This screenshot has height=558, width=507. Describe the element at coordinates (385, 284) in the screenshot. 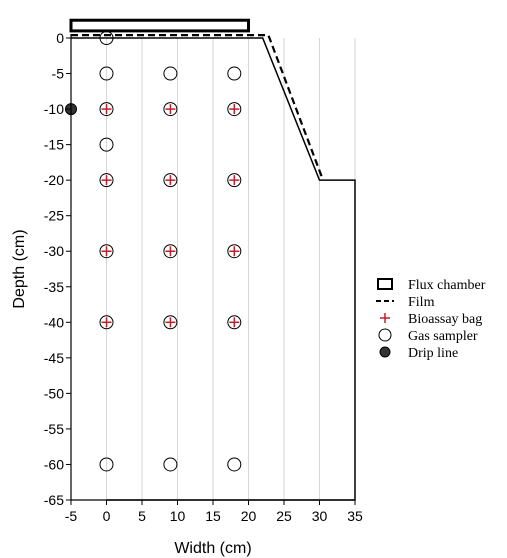

I see `legend-flux-chamber-swatch` at that location.